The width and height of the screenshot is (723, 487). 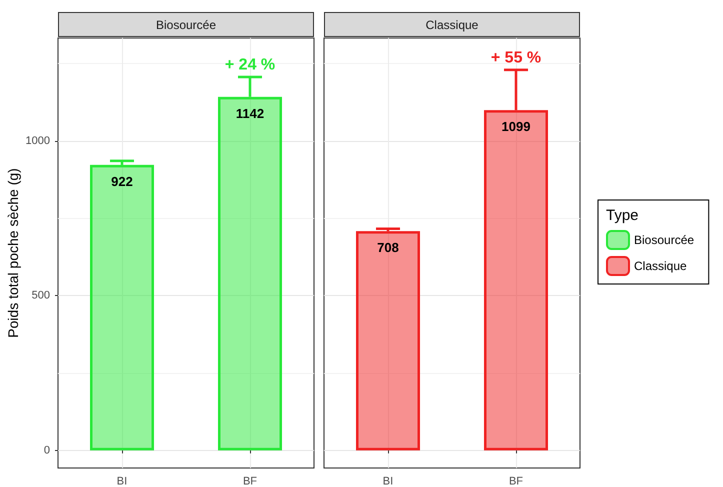 I want to click on data-label: 922, so click(x=122, y=181).